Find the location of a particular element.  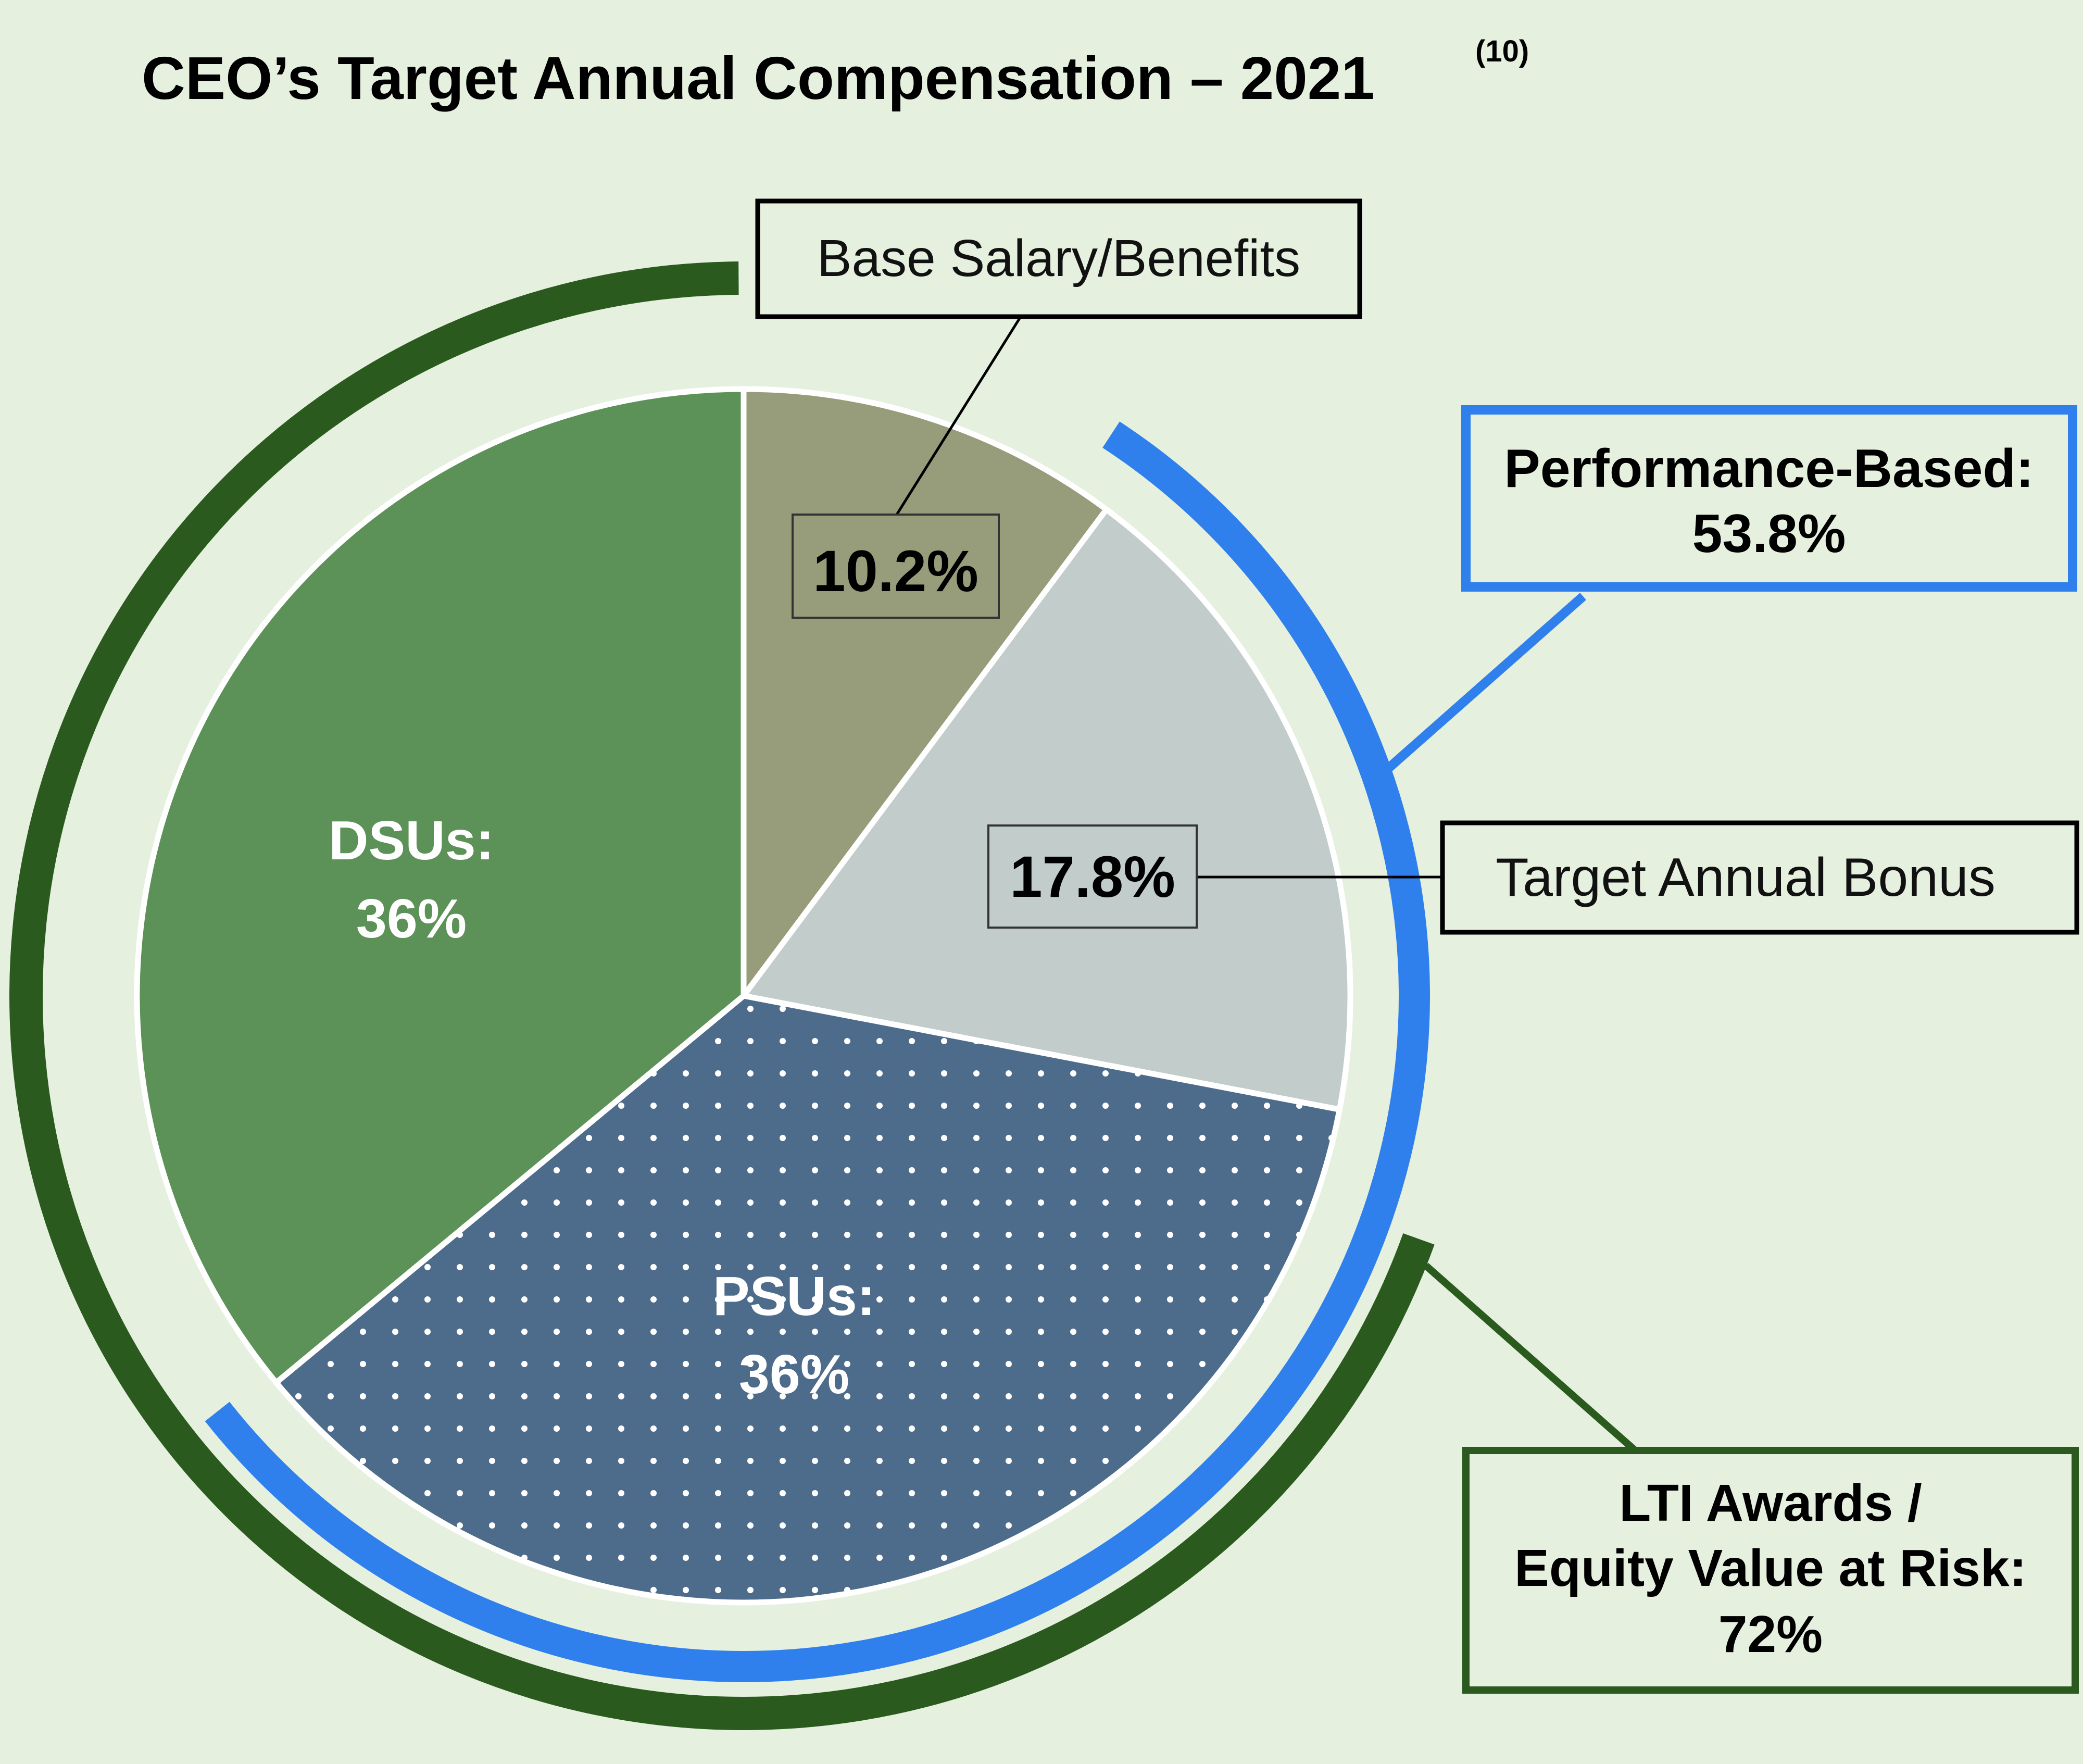

lti-awards-leader-line is located at coordinates (1531, 1358).